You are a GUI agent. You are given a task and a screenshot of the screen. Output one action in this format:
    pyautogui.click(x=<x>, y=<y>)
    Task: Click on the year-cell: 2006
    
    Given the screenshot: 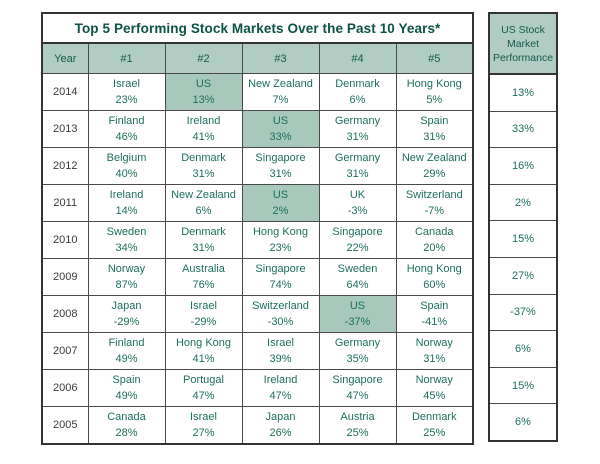 What is the action you would take?
    pyautogui.click(x=65, y=388)
    